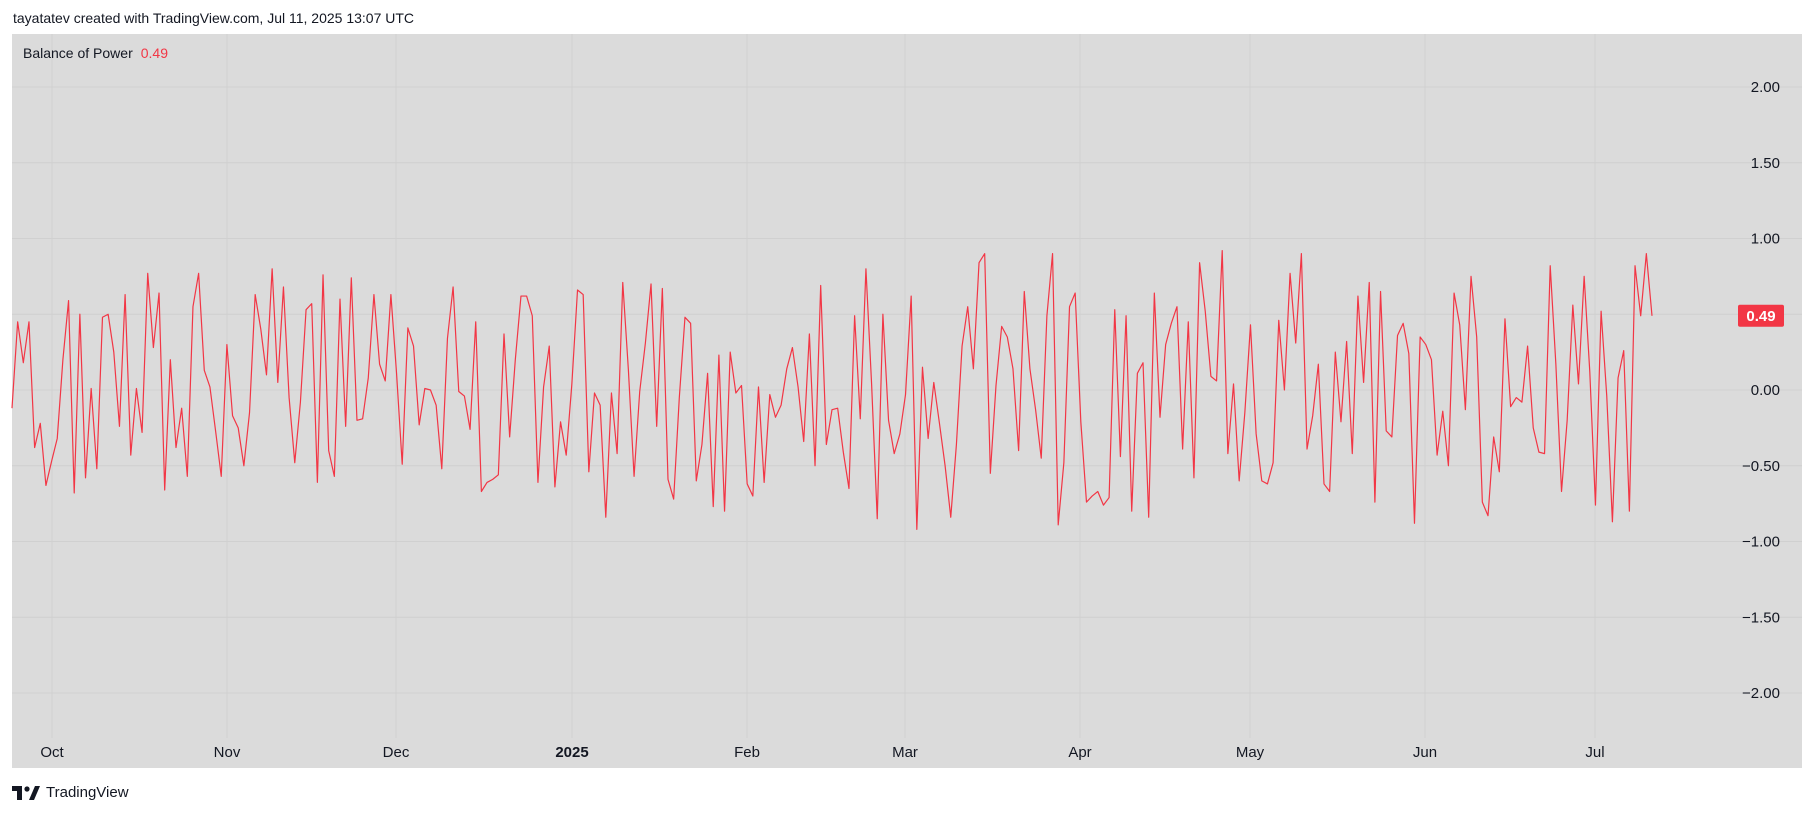  Describe the element at coordinates (1425, 752) in the screenshot. I see `x-tick-label: Jun` at that location.